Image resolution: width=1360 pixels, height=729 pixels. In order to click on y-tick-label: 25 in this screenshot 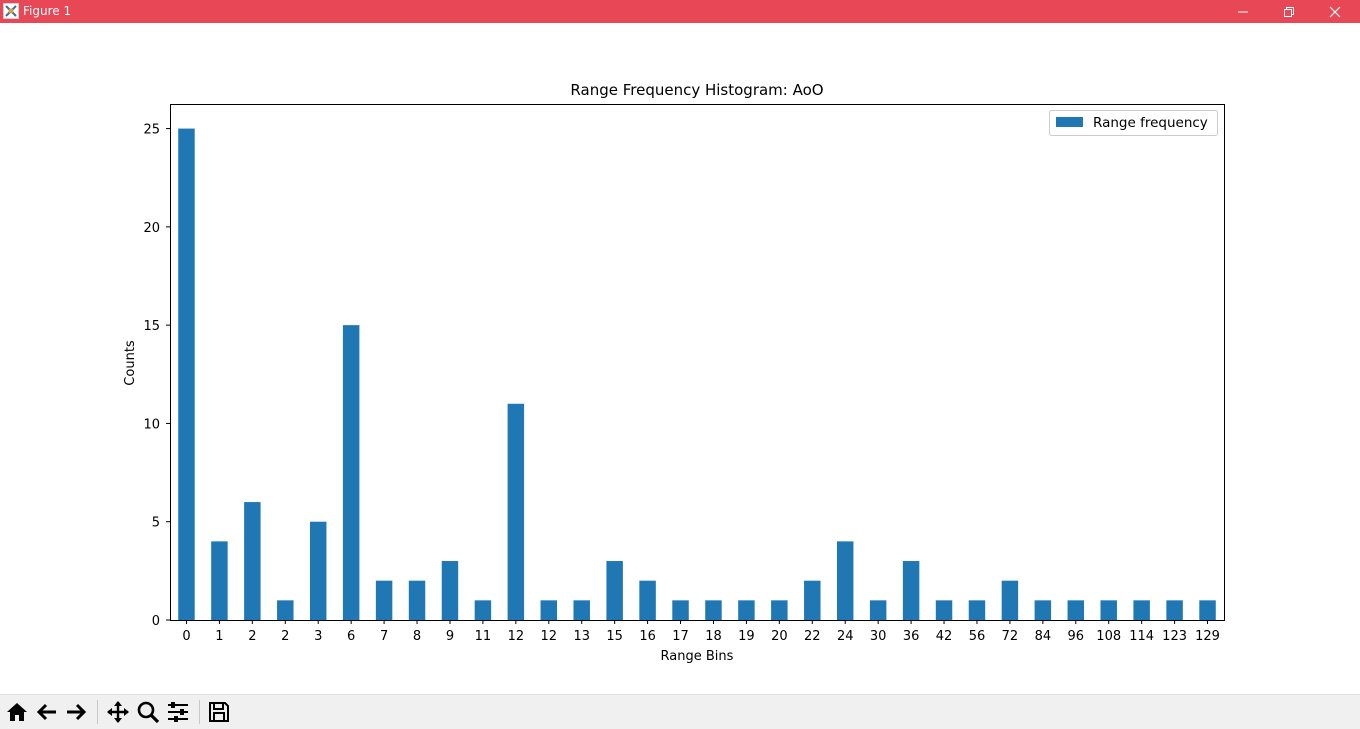, I will do `click(151, 130)`.